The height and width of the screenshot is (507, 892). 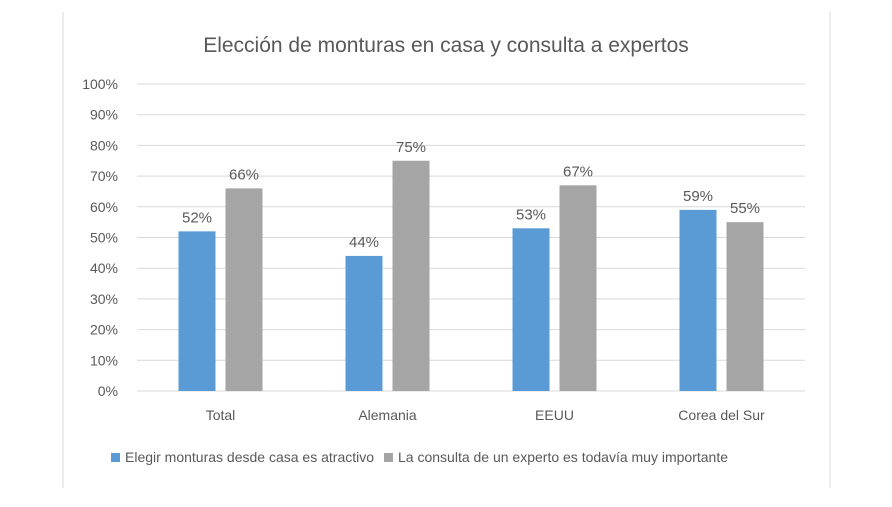 I want to click on y-tick-label: 40%, so click(x=104, y=268).